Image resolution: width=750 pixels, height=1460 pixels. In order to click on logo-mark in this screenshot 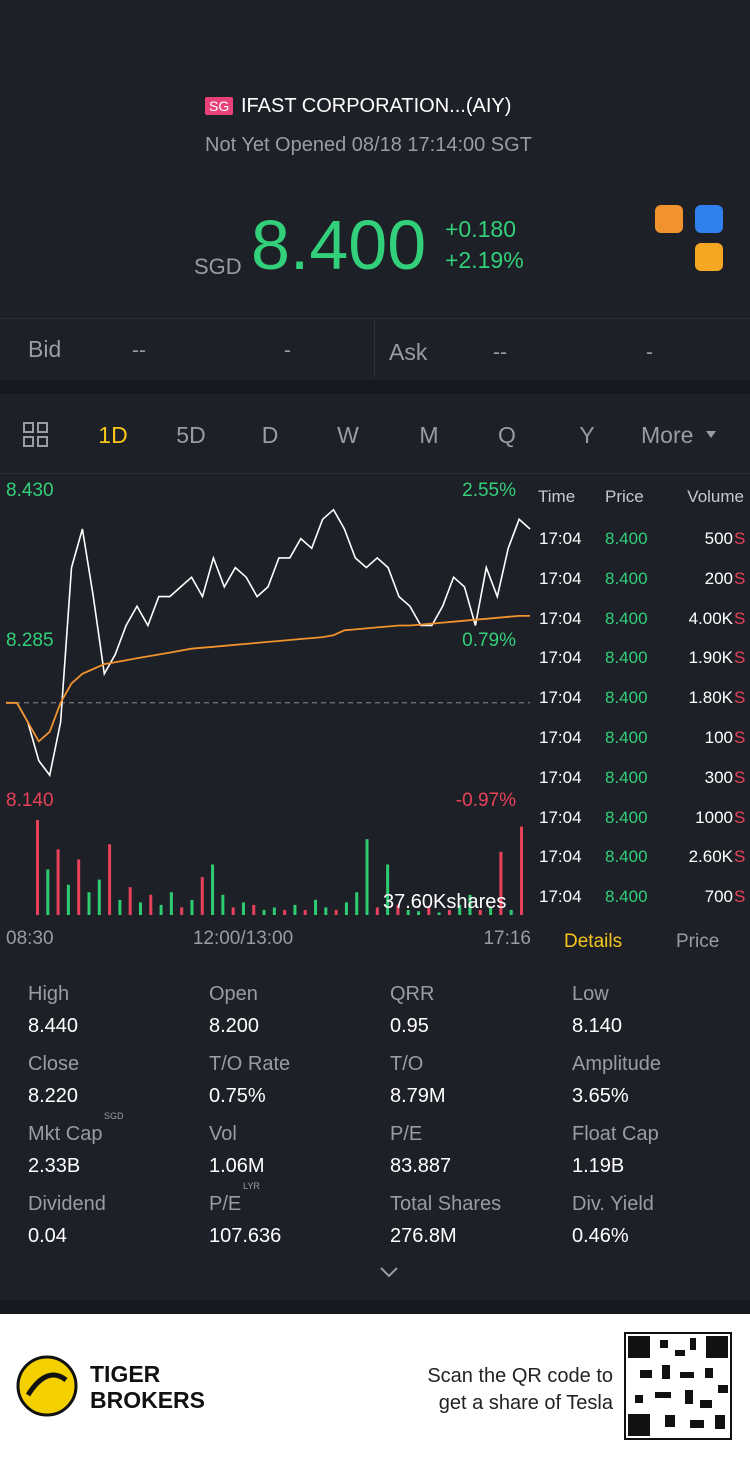, I will do `click(46, 1384)`.